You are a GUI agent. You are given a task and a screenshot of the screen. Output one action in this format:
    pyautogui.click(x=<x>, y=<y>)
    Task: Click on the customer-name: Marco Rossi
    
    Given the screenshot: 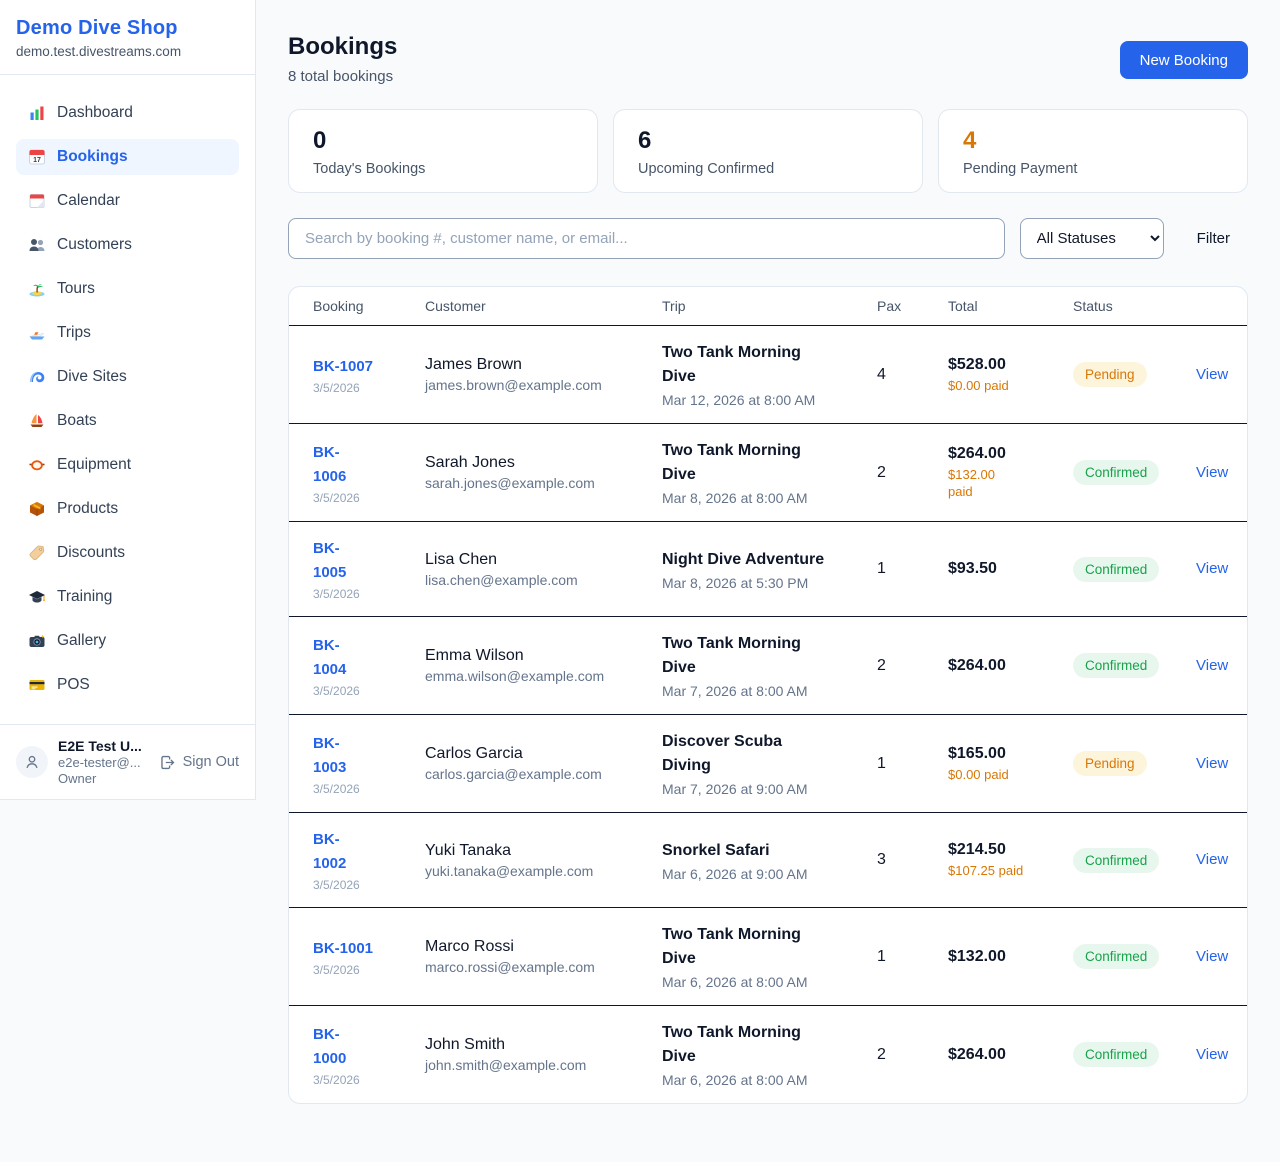 What is the action you would take?
    pyautogui.click(x=469, y=946)
    